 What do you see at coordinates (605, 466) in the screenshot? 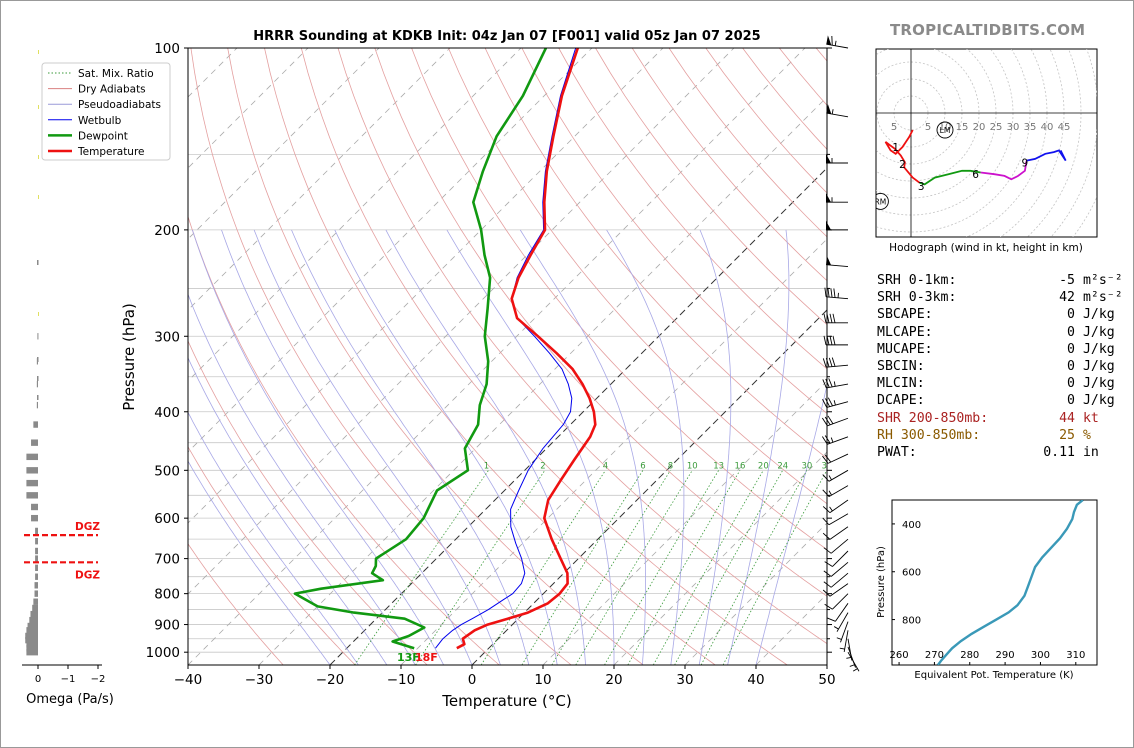
I see `mixing-ratio-label: 4` at bounding box center [605, 466].